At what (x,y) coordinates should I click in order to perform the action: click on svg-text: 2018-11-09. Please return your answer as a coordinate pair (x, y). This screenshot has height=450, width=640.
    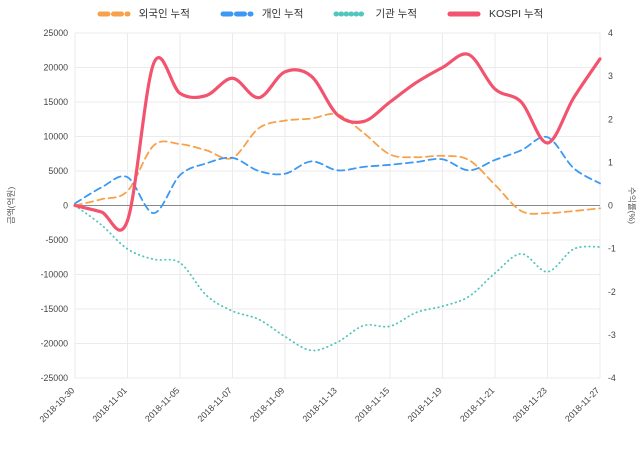
    Looking at the image, I should click on (267, 404).